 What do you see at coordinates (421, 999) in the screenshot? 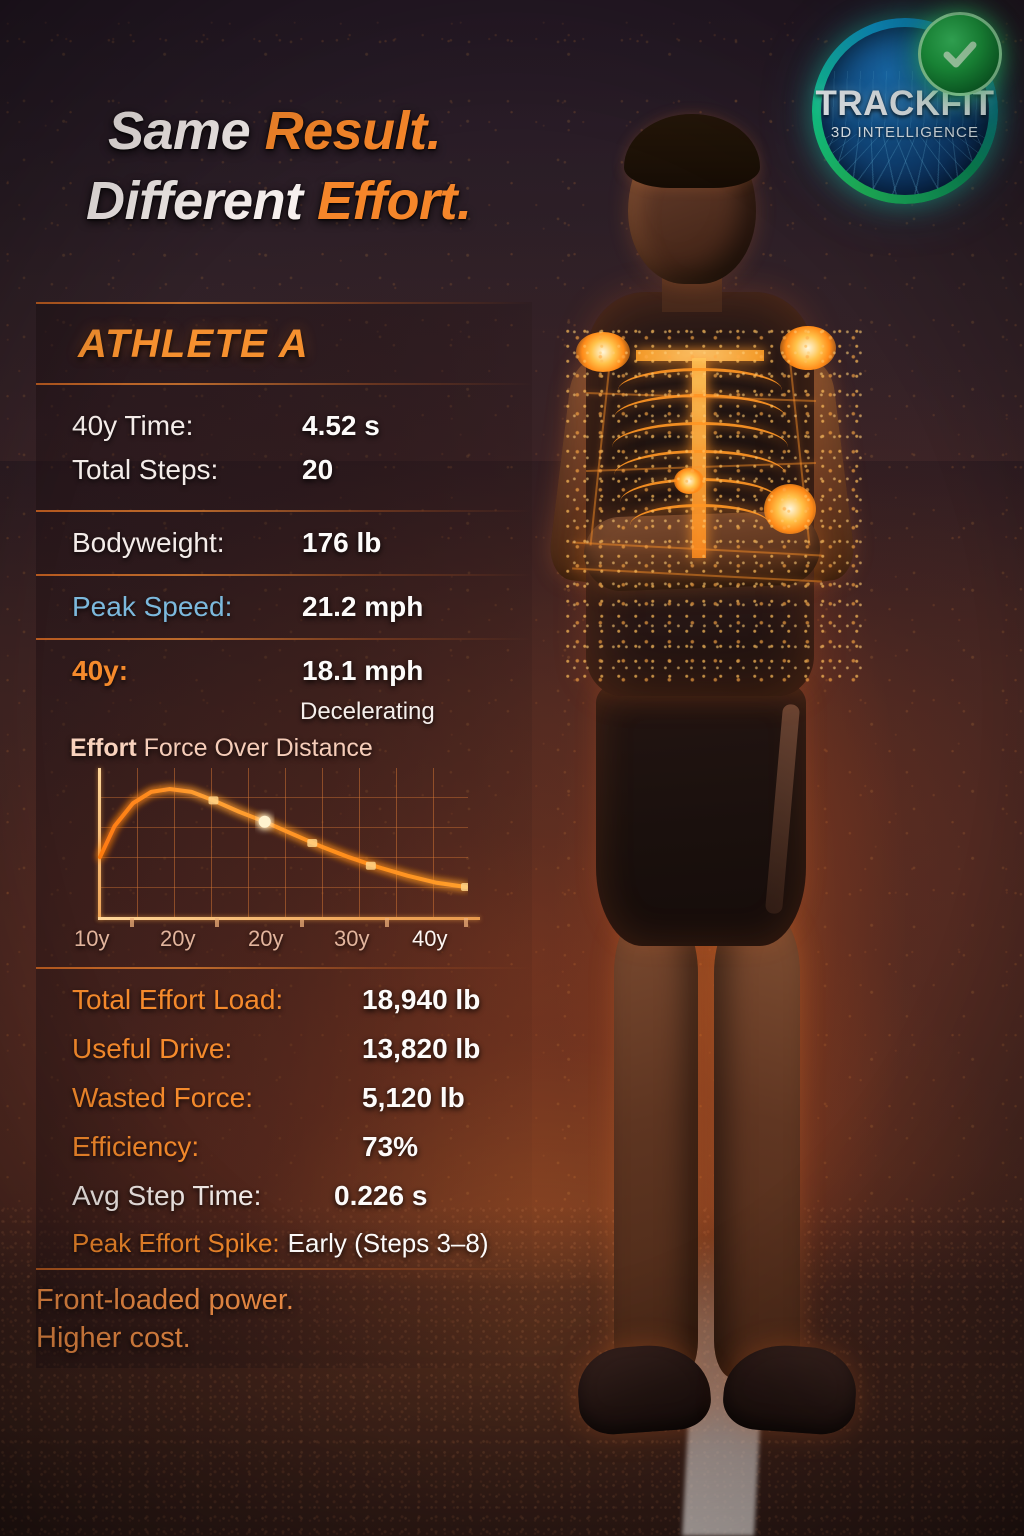
I see `stat-value: 18,940 lb` at bounding box center [421, 999].